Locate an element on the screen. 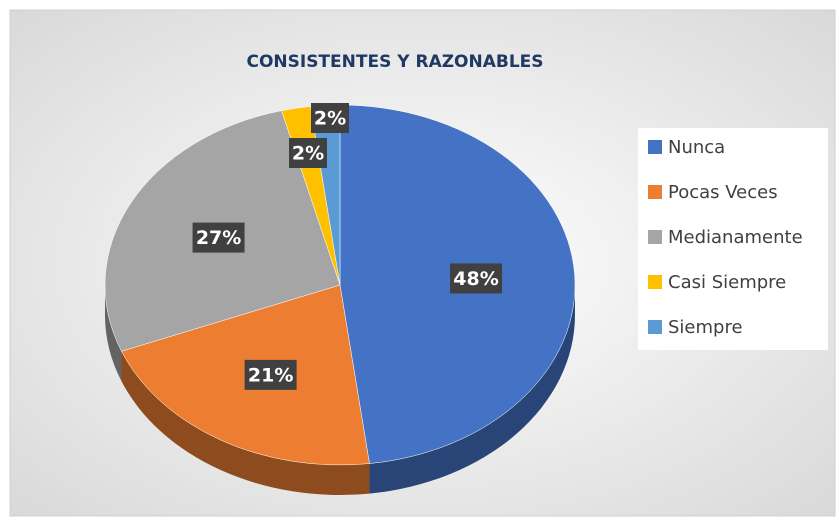 This screenshot has height=520, width=839. legend-label: Medianamente is located at coordinates (735, 237).